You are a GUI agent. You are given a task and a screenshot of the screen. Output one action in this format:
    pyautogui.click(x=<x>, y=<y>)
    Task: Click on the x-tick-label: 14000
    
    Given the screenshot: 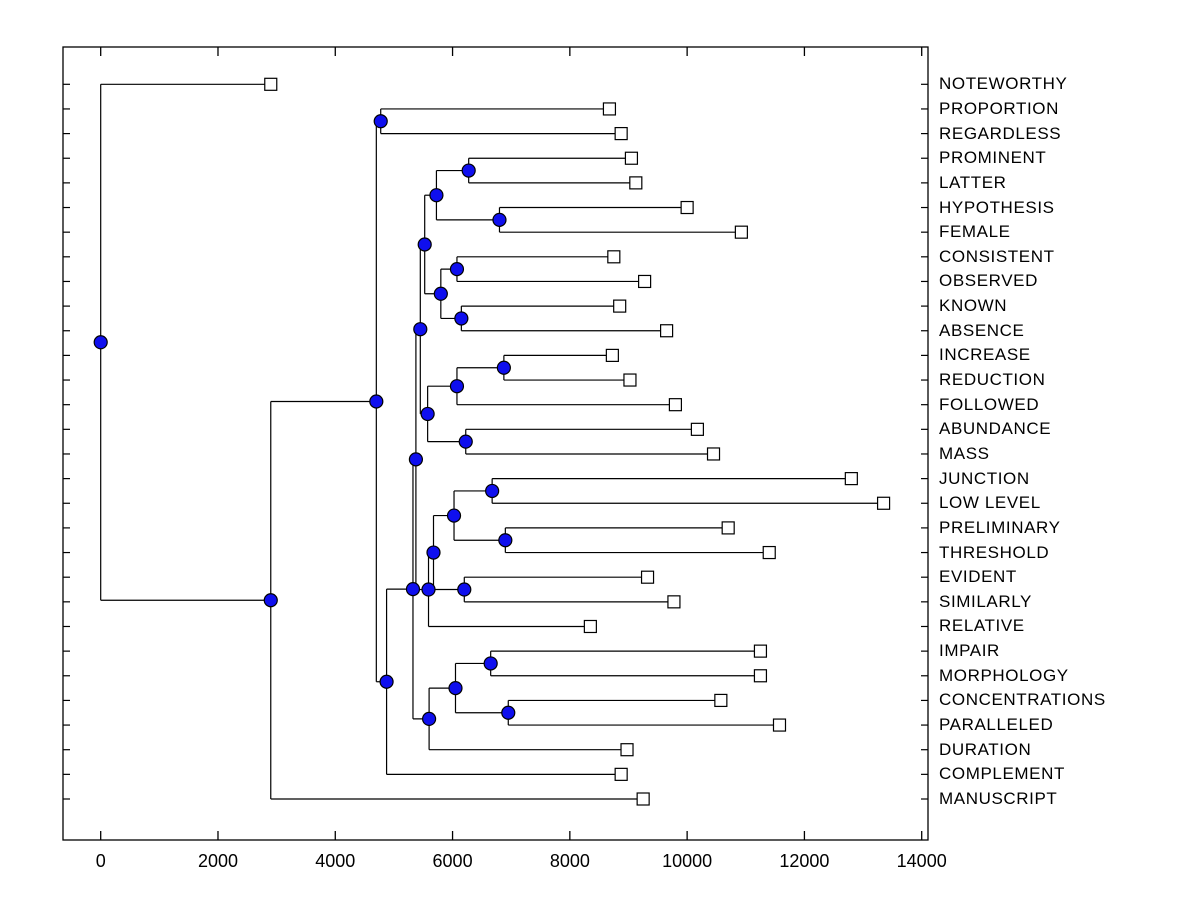 What is the action you would take?
    pyautogui.click(x=922, y=861)
    